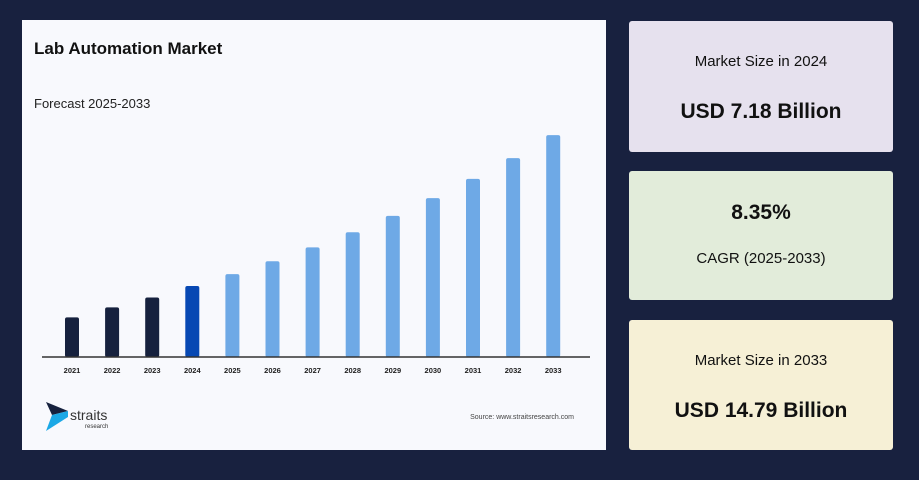 Image resolution: width=919 pixels, height=480 pixels. I want to click on card-value: USD 14.79 Billion, so click(761, 410).